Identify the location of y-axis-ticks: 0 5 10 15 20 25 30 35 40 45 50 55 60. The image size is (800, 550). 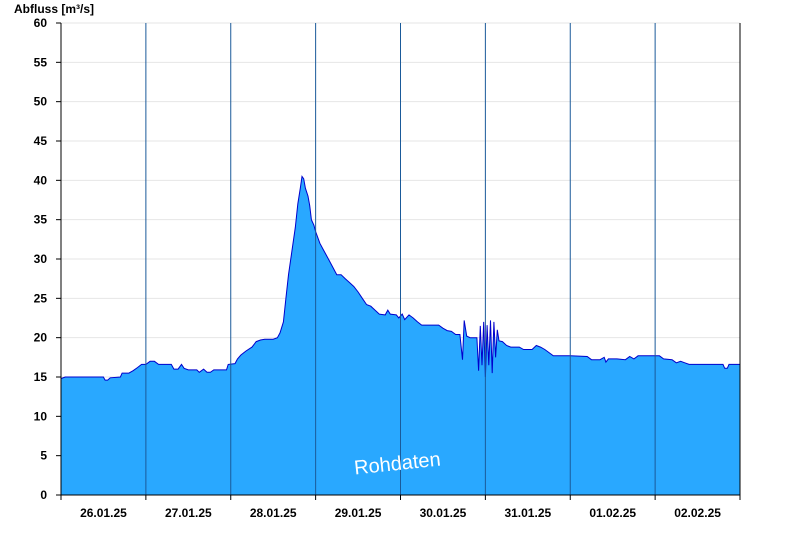
(47, 259).